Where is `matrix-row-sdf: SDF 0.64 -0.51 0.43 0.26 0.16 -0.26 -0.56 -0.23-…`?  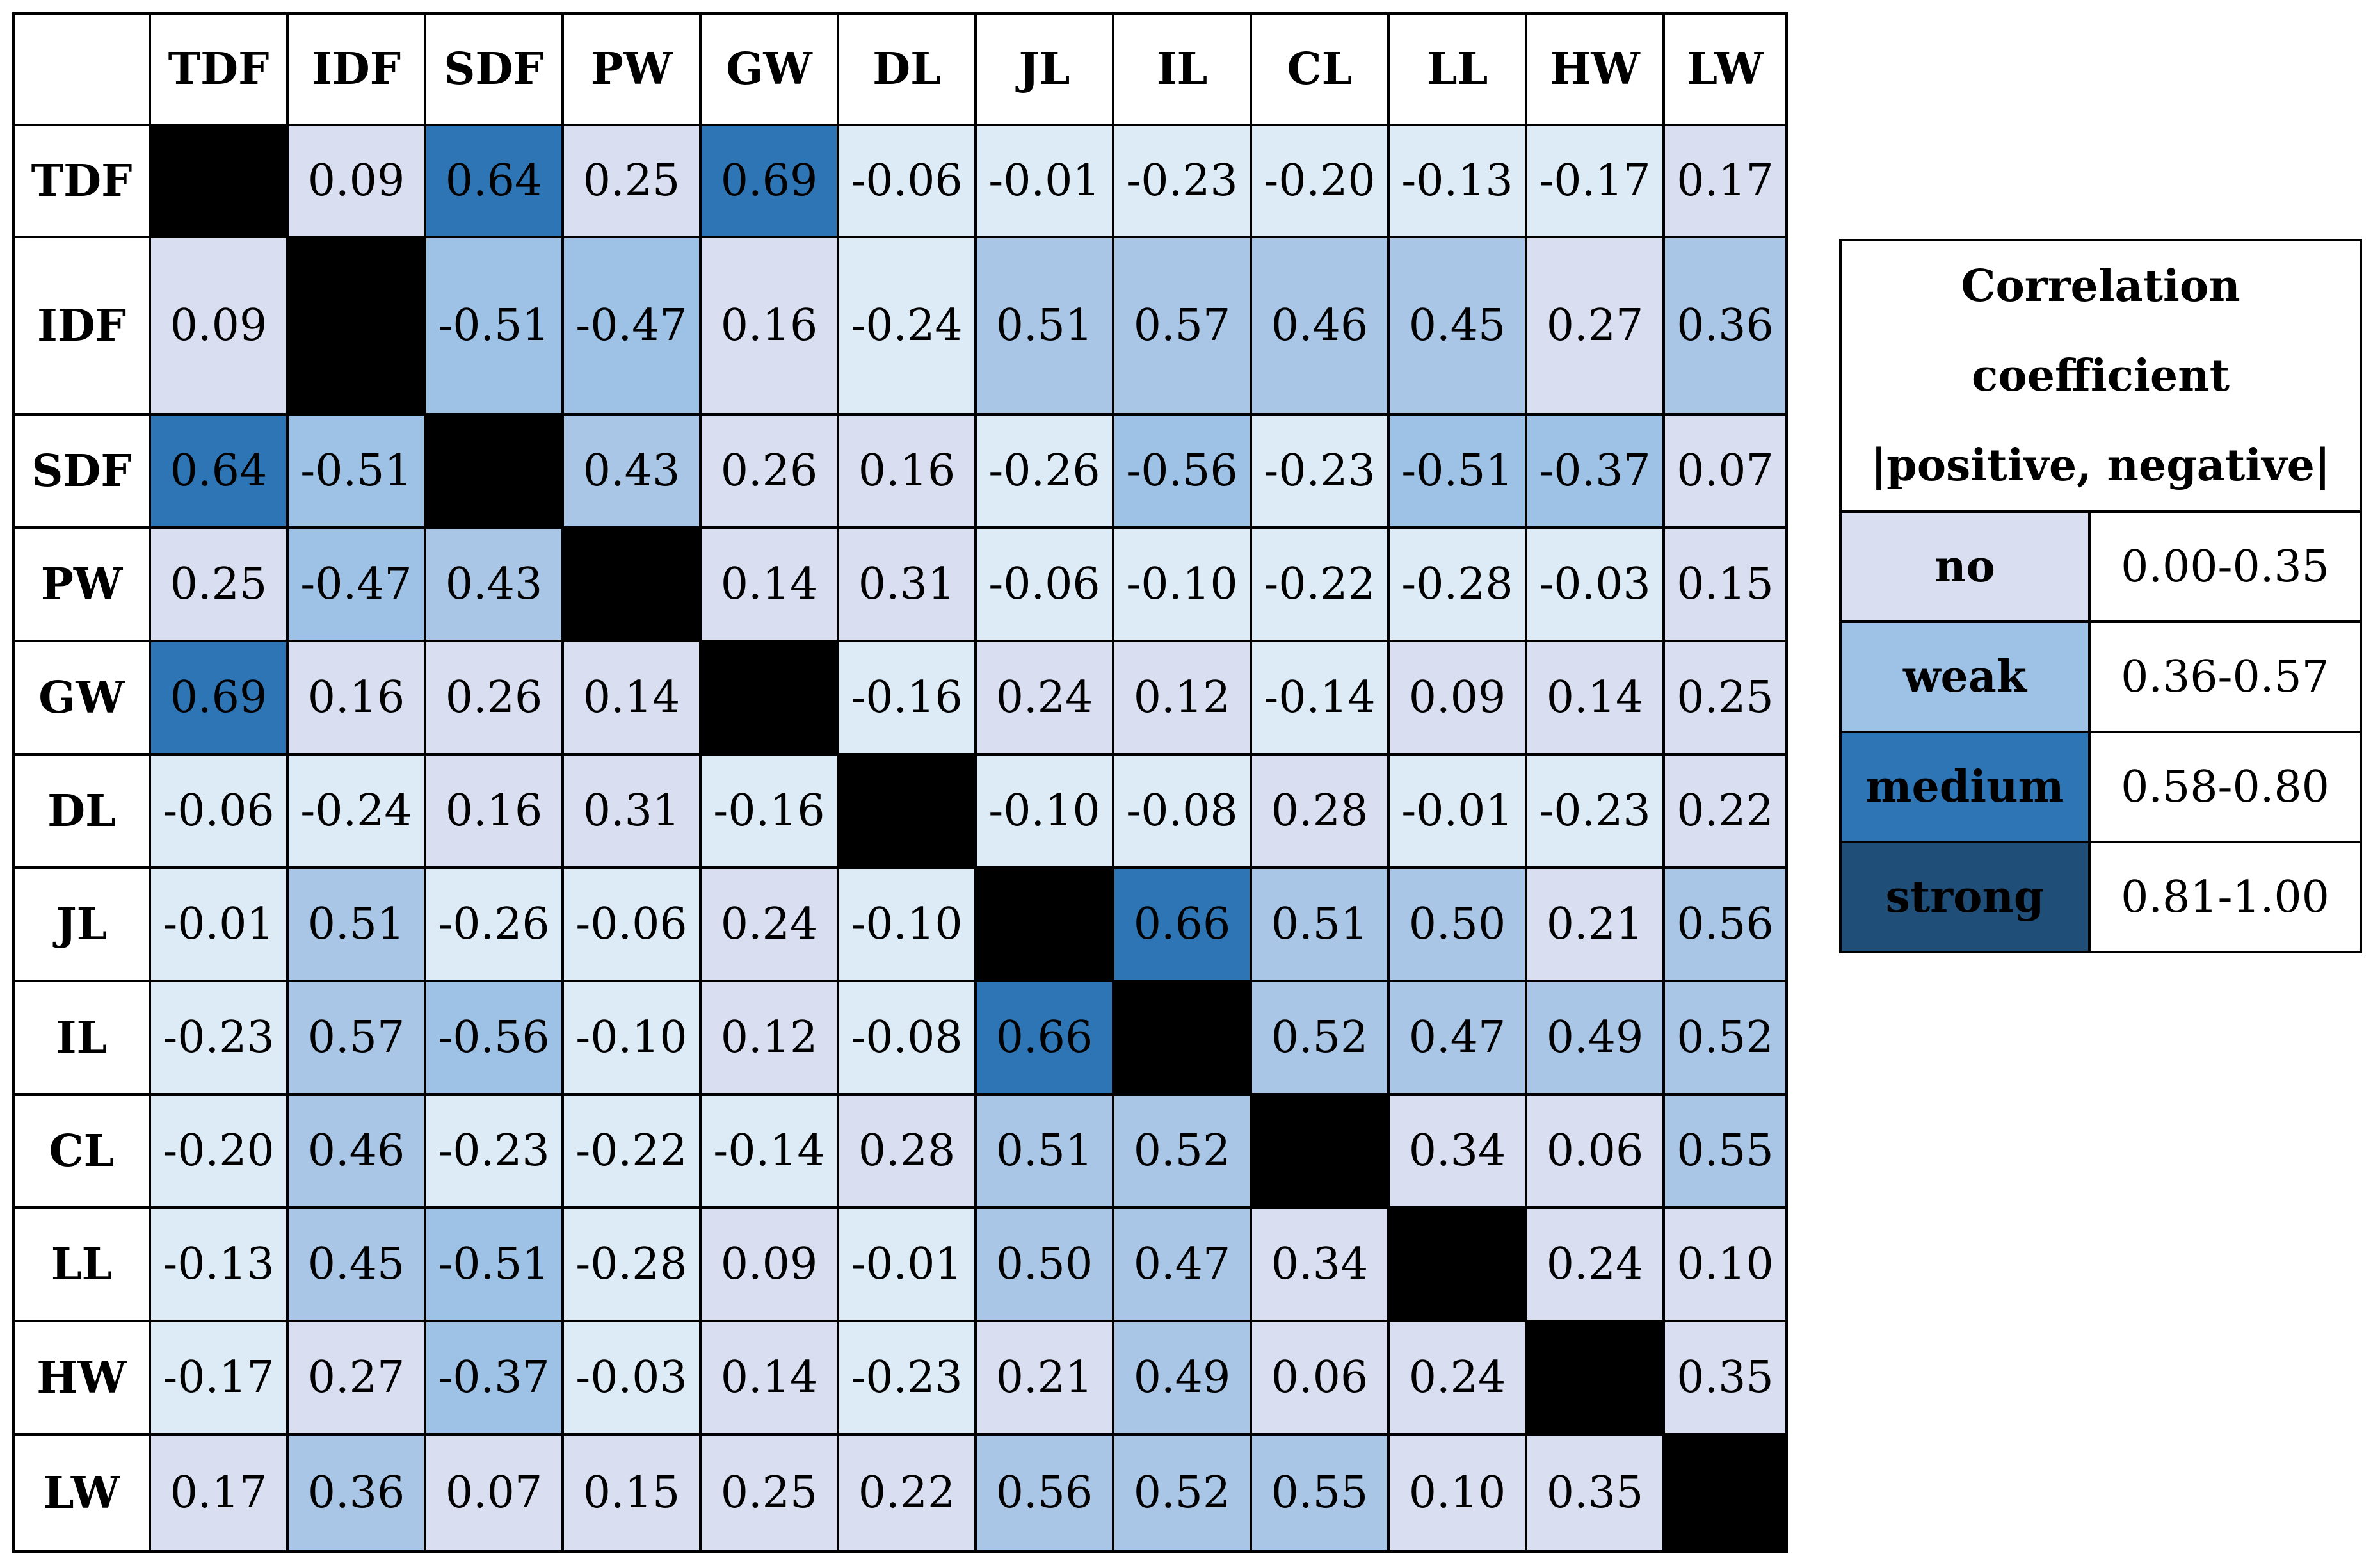
matrix-row-sdf: SDF 0.64 -0.51 0.43 0.26 0.16 -0.26 -0.56 -0.23-… is located at coordinates (900, 471).